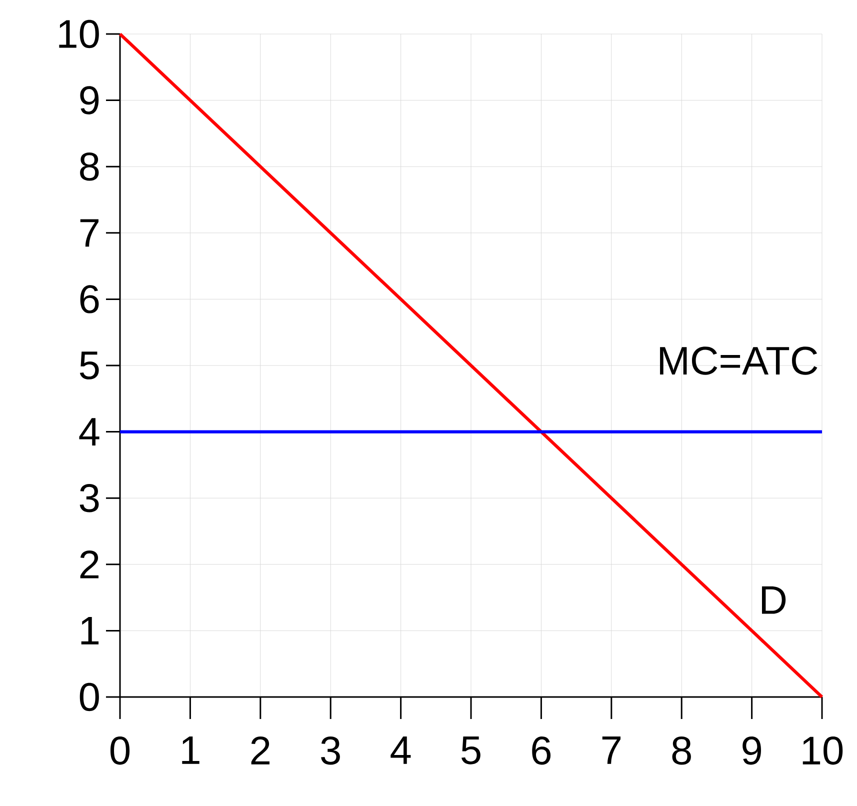 This screenshot has width=857, height=806. What do you see at coordinates (260, 750) in the screenshot?
I see `x-tick-label: 2` at bounding box center [260, 750].